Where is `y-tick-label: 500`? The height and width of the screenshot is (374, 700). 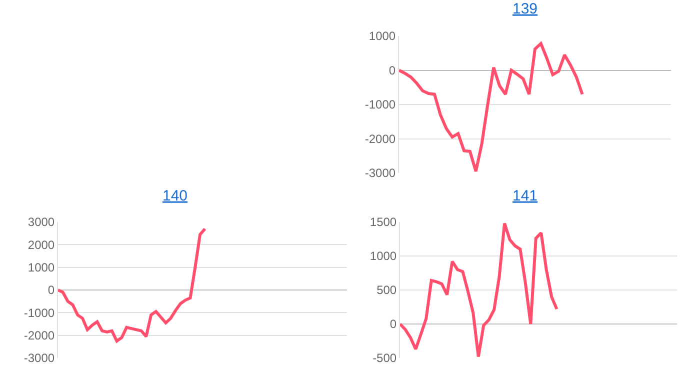
y-tick-label: 500 is located at coordinates (386, 290).